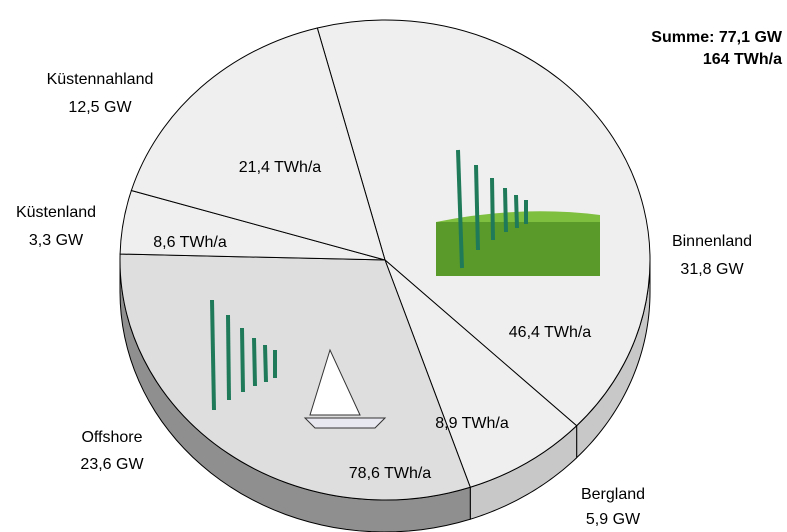 This screenshot has height=532, width=787. I want to click on slice-label: Bergland, so click(613, 494).